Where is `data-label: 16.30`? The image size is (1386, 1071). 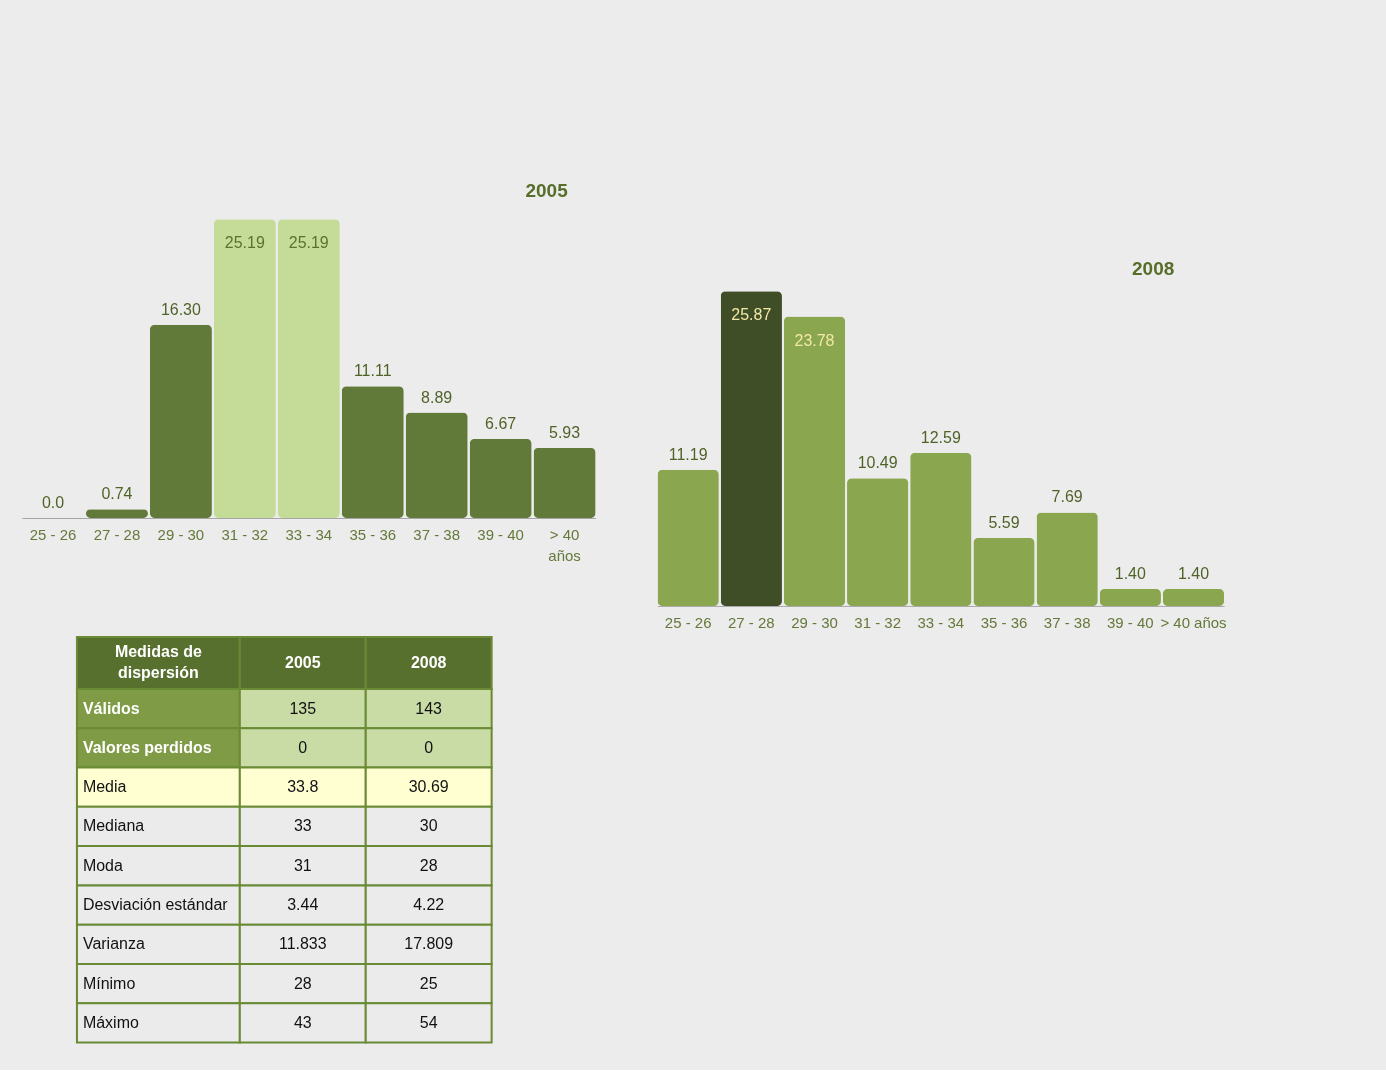
data-label: 16.30 is located at coordinates (180, 309).